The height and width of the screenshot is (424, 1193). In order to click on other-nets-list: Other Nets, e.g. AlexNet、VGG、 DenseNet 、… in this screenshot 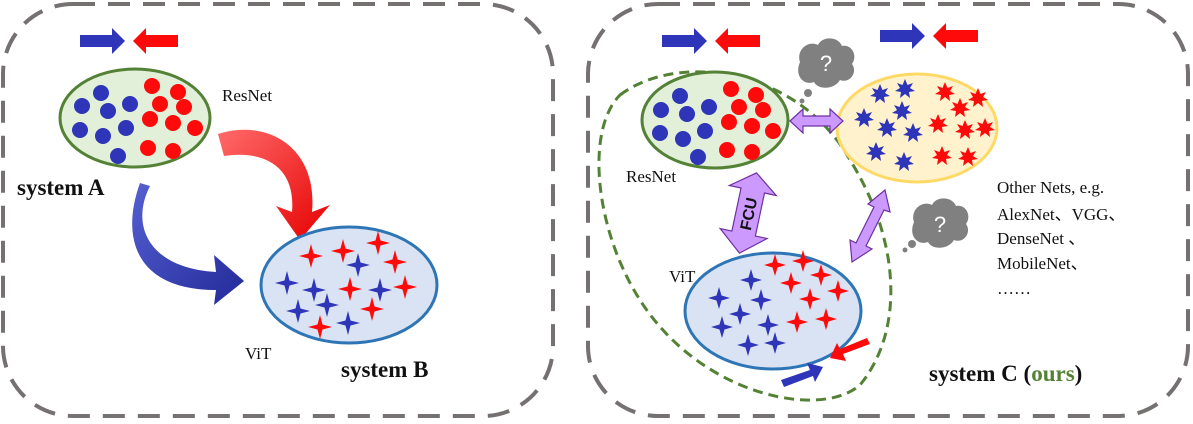, I will do `click(1061, 238)`.